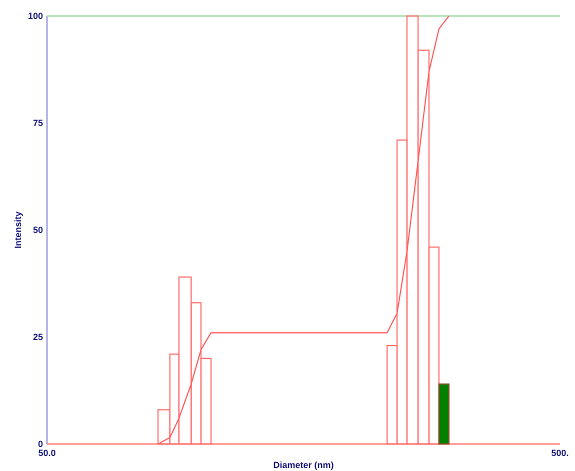  Describe the element at coordinates (303, 465) in the screenshot. I see `x-axis-title: Diameter (nm)` at that location.